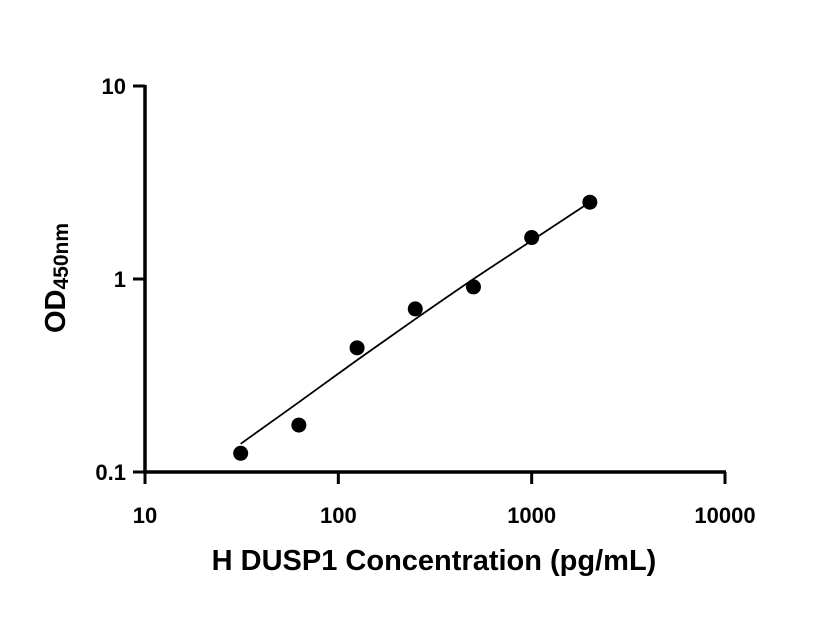 This screenshot has height=640, width=816. What do you see at coordinates (139, 279) in the screenshot?
I see `y-ticks` at bounding box center [139, 279].